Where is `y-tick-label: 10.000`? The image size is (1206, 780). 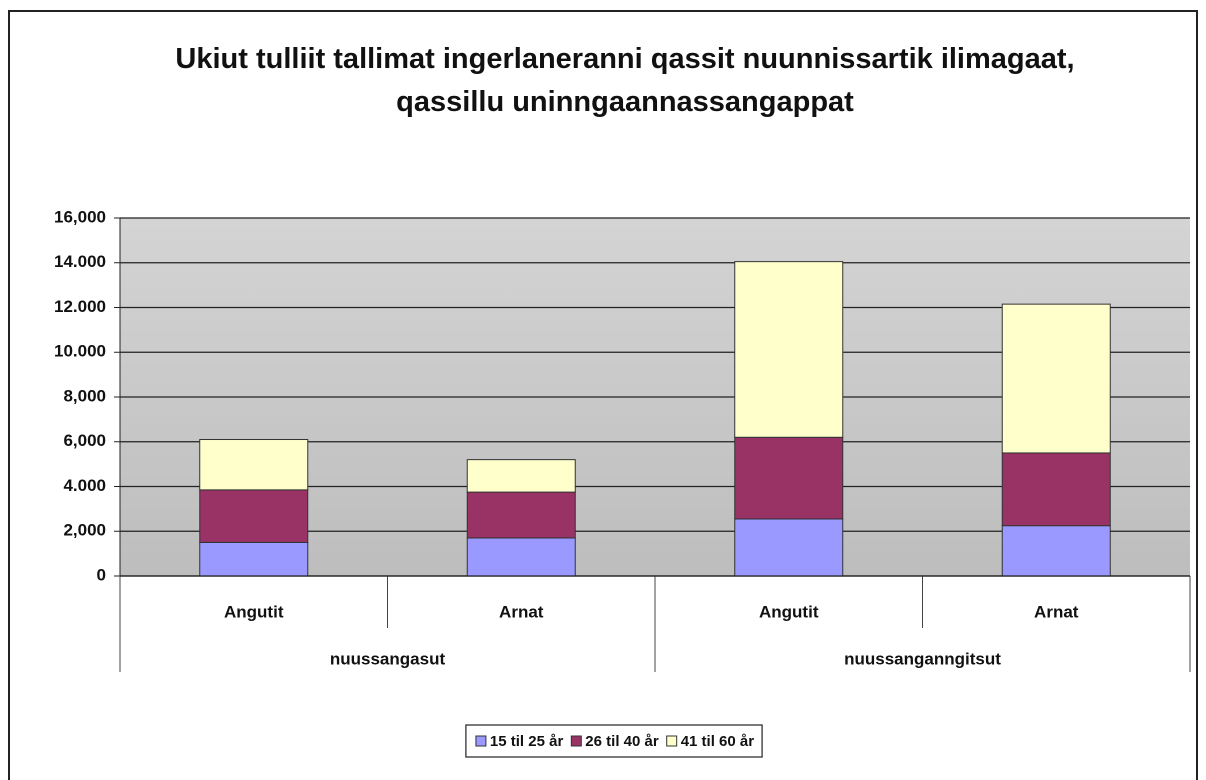
y-tick-label: 10.000 is located at coordinates (80, 351).